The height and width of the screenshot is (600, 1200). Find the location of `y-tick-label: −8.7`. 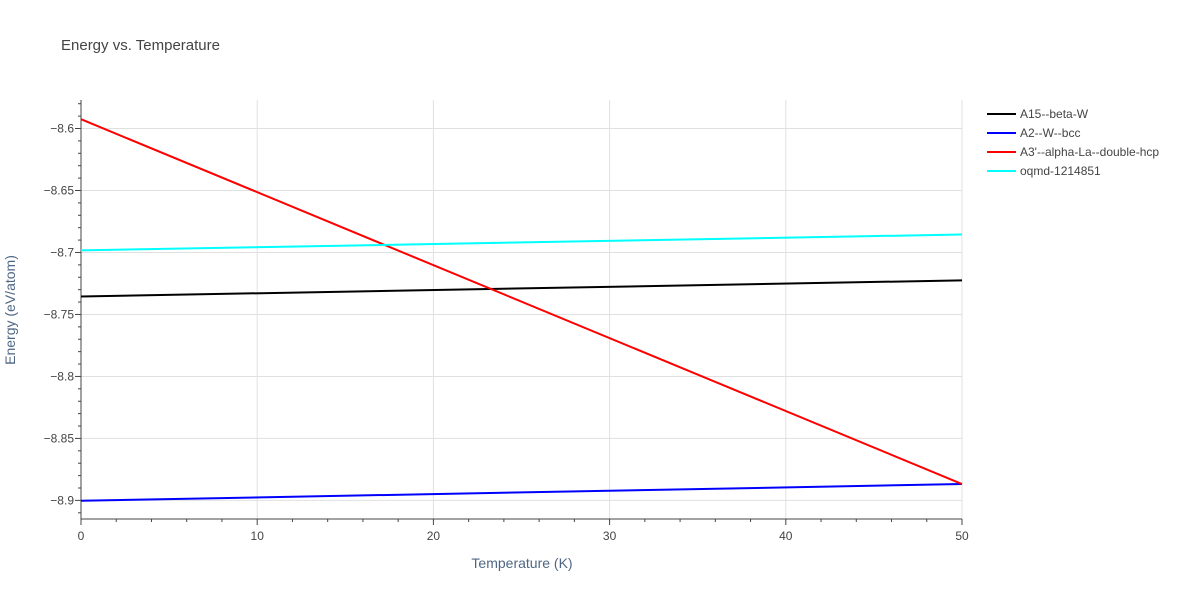

y-tick-label: −8.7 is located at coordinates (62, 252).